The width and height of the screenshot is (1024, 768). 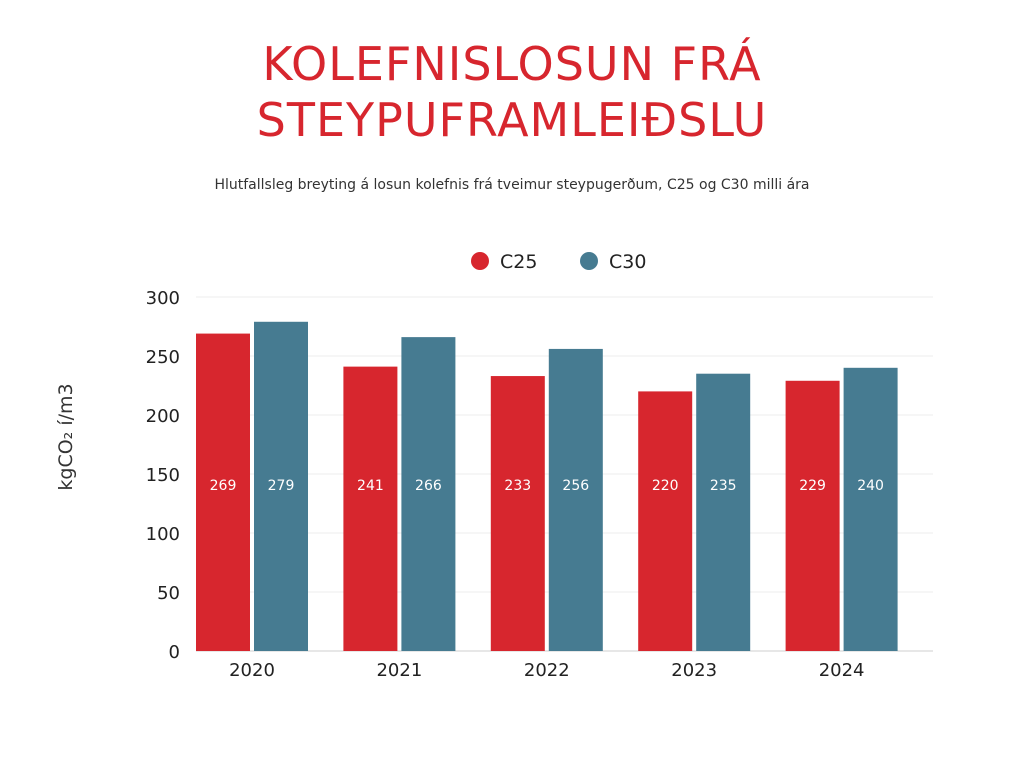 I want to click on bar-value-label: 240, so click(x=870, y=486).